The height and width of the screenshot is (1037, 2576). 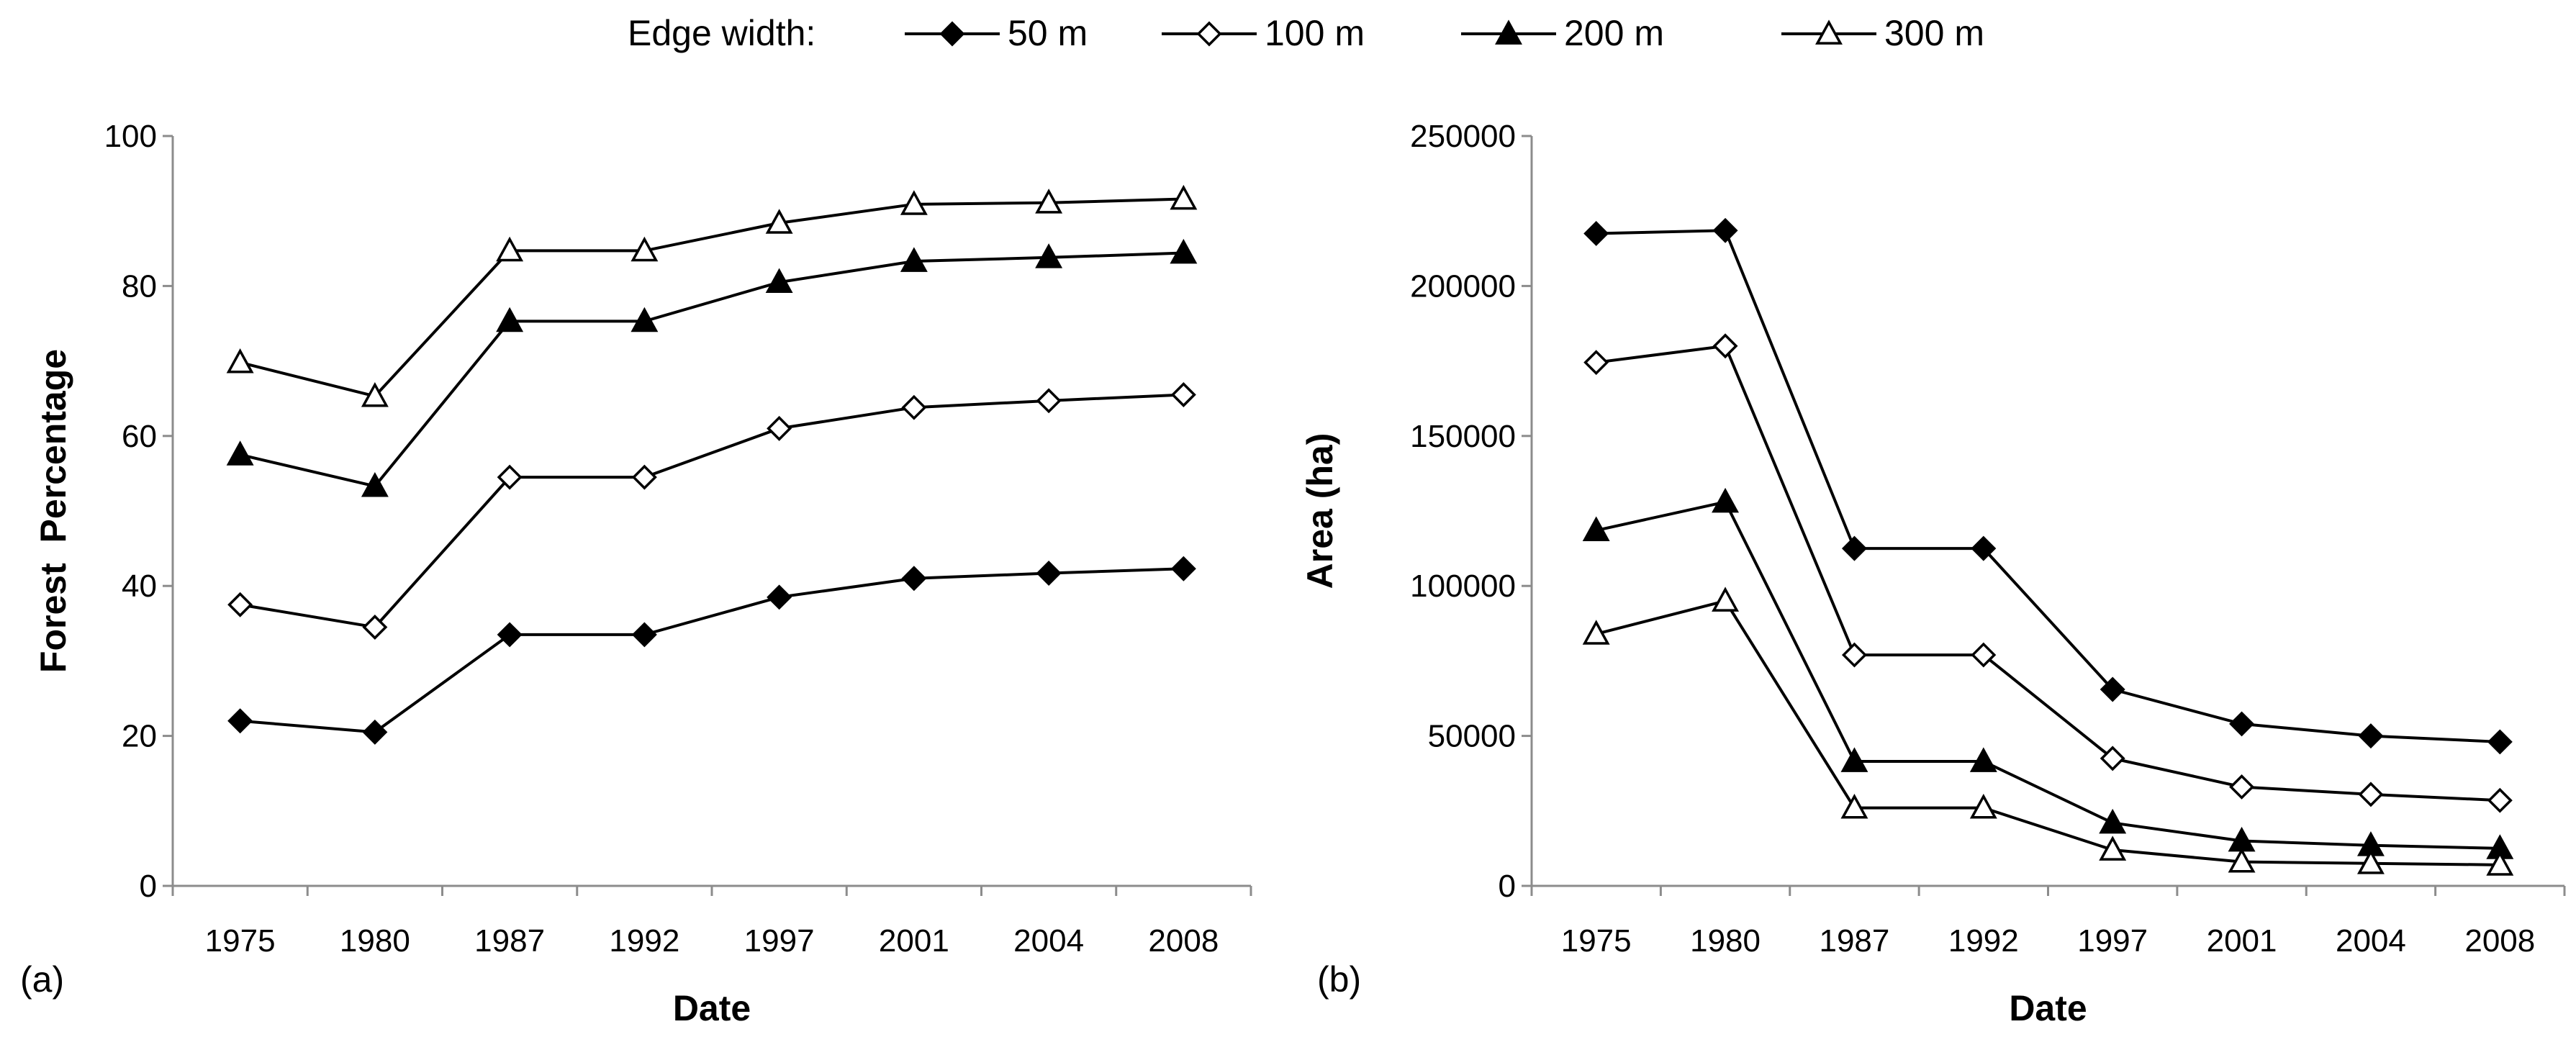 What do you see at coordinates (722, 33) in the screenshot?
I see `legend-title: Edge width:` at bounding box center [722, 33].